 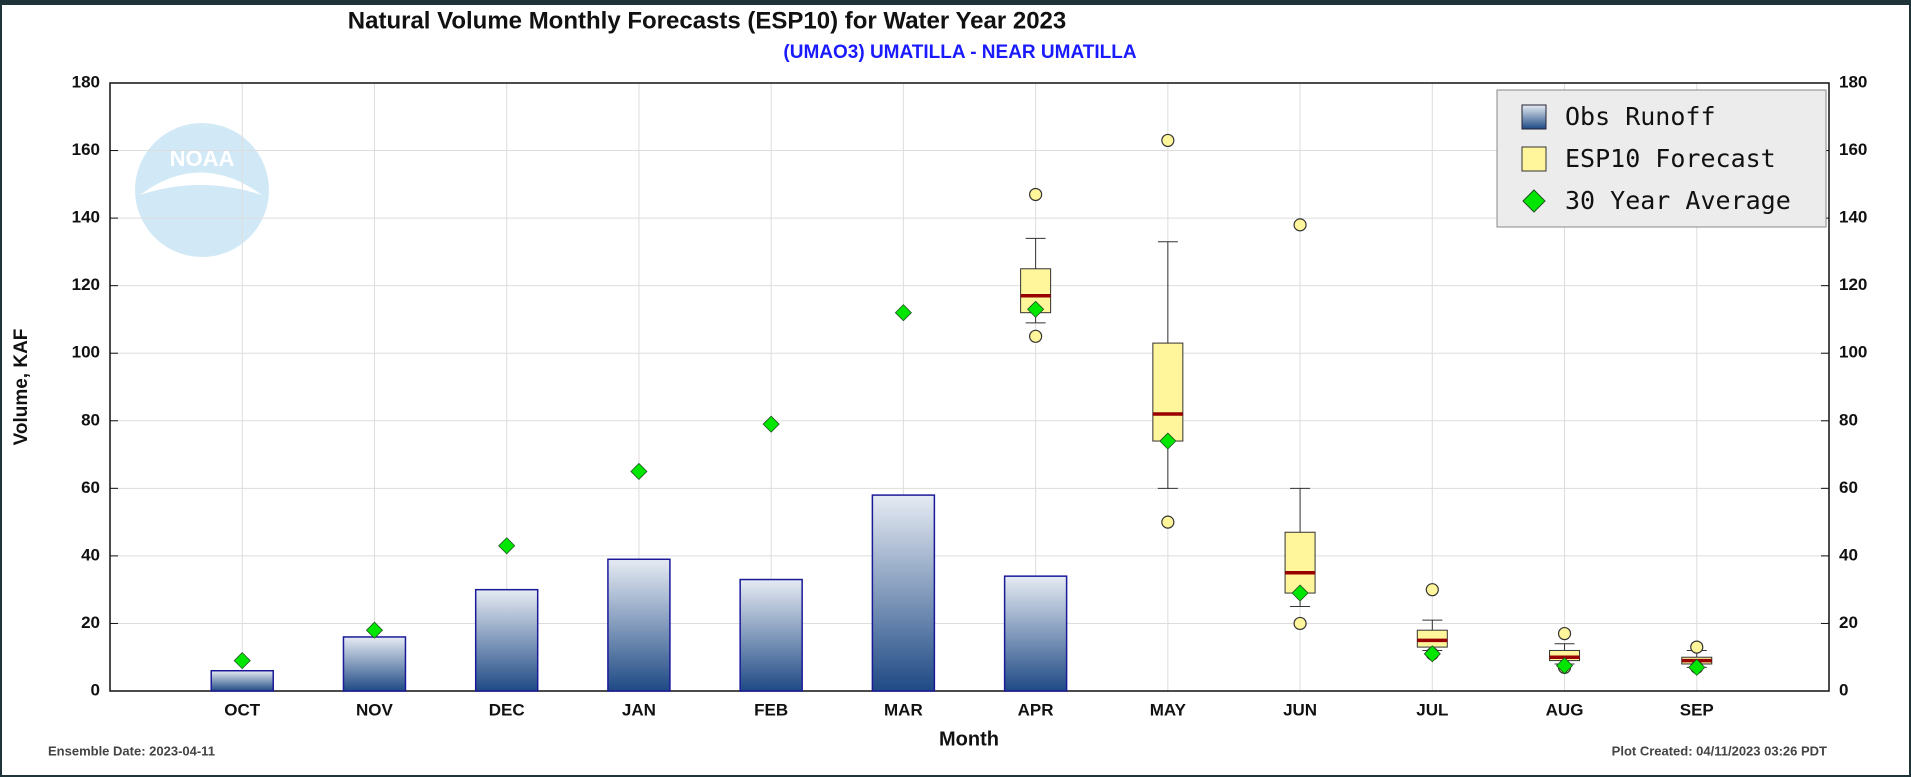 What do you see at coordinates (1853, 217) in the screenshot?
I see `y2-tick-label: 140` at bounding box center [1853, 217].